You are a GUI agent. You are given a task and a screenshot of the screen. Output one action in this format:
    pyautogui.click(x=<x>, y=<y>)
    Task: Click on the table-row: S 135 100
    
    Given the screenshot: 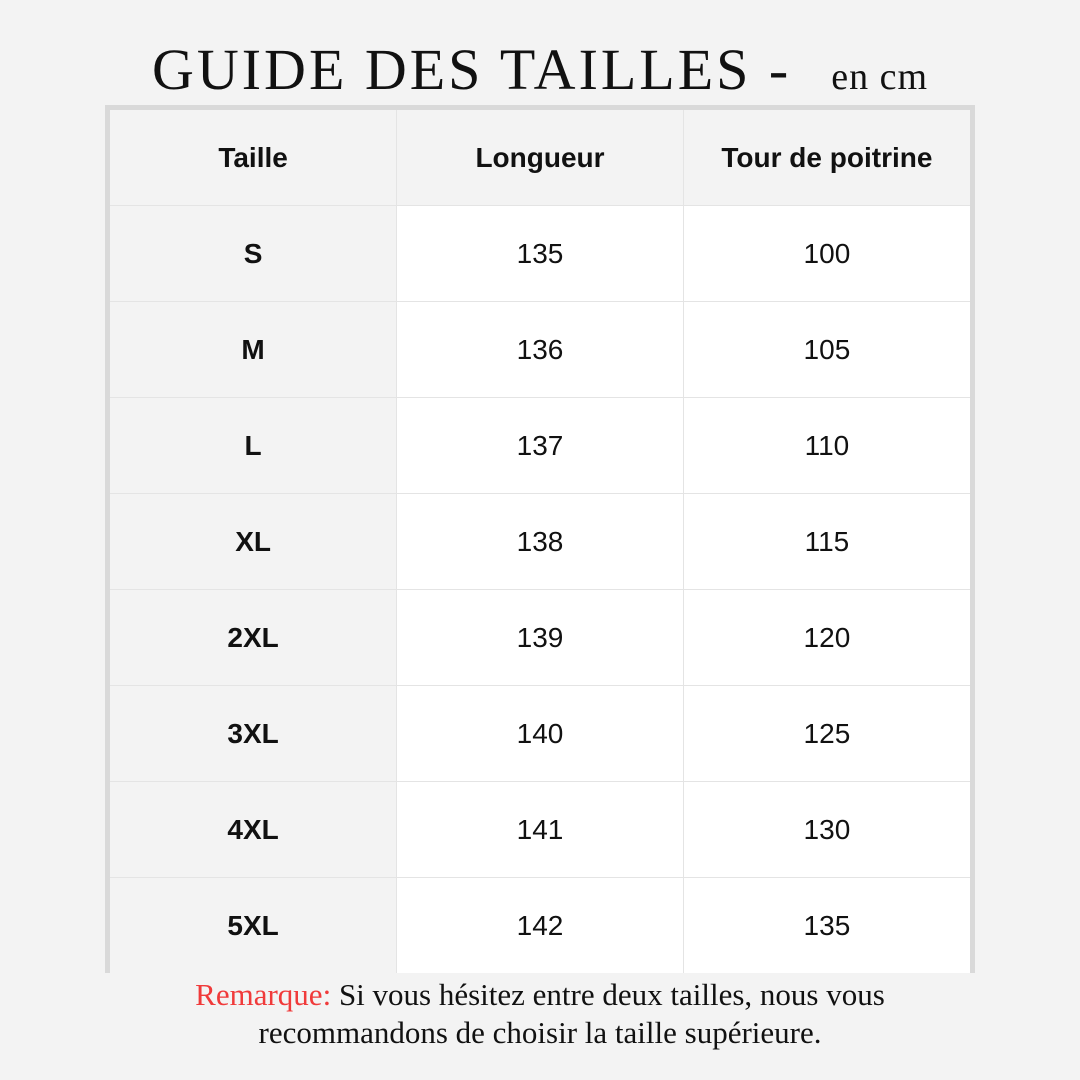 What is the action you would take?
    pyautogui.click(x=540, y=253)
    